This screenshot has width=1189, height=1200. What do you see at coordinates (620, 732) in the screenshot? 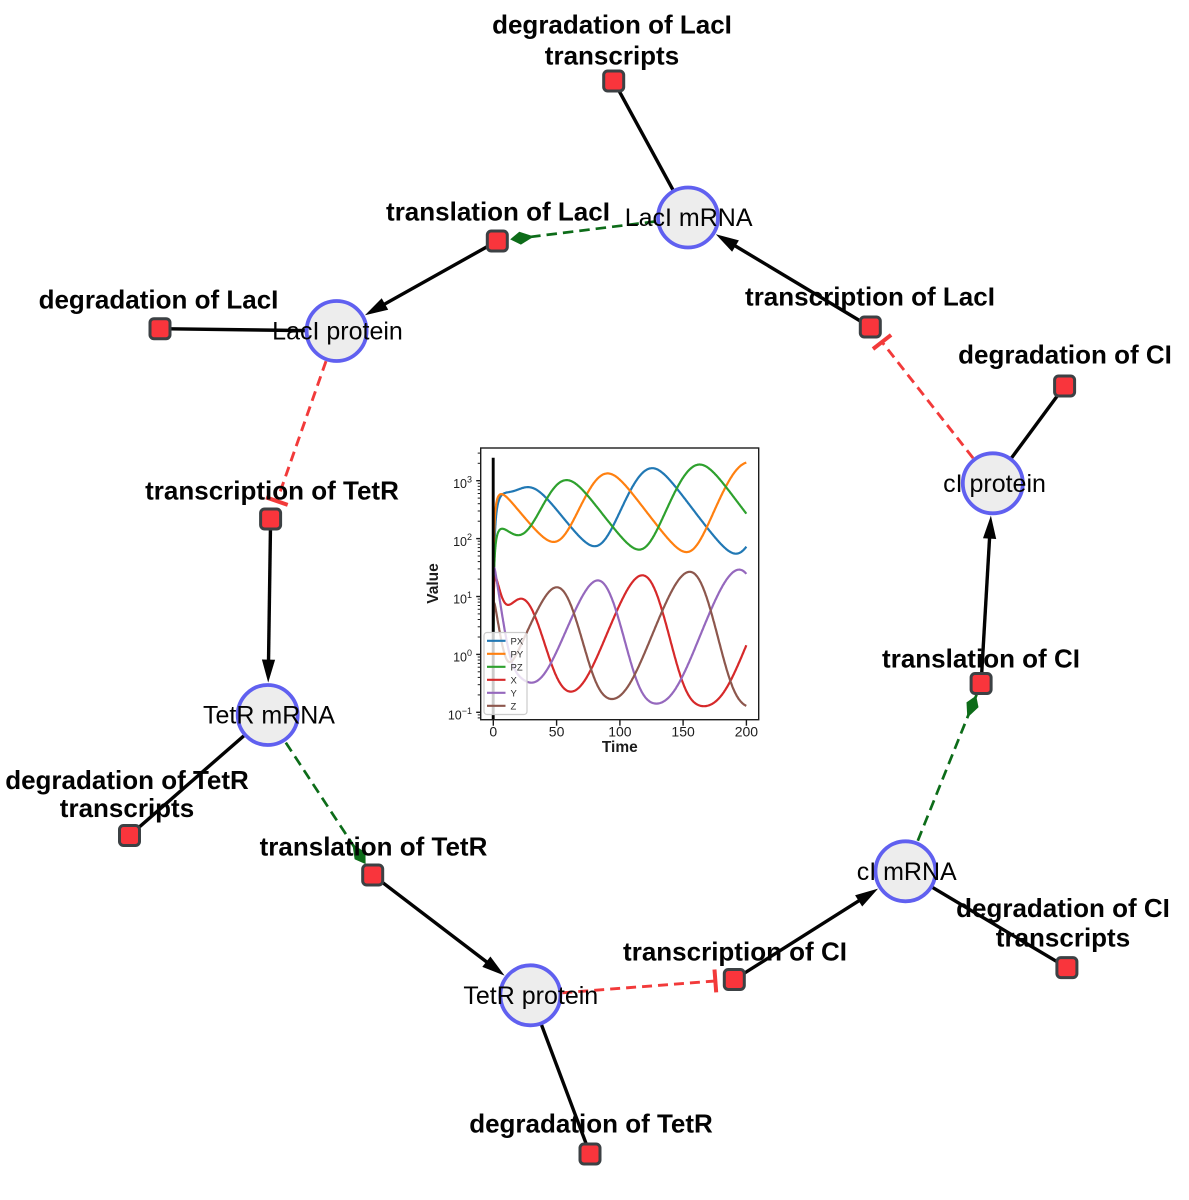
I see `svg-text: 100` at bounding box center [620, 732].